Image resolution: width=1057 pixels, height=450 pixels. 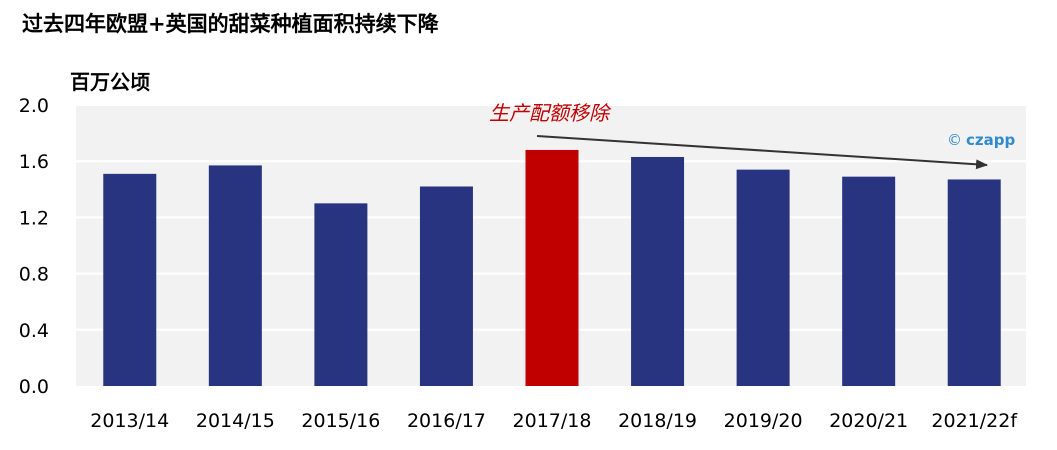 What do you see at coordinates (110, 82) in the screenshot?
I see `y-axis-unit-label: 百万公顷` at bounding box center [110, 82].